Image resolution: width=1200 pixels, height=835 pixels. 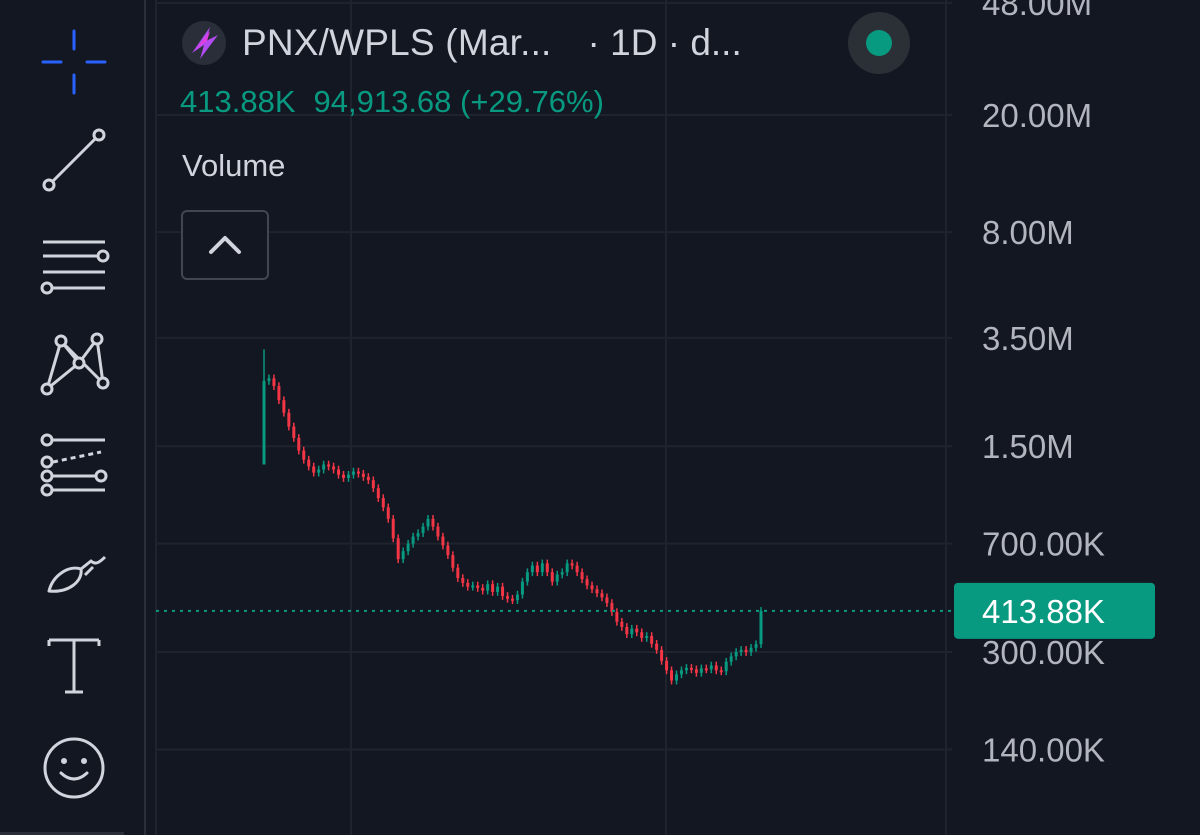 I want to click on trend-line-icon, so click(x=74, y=160).